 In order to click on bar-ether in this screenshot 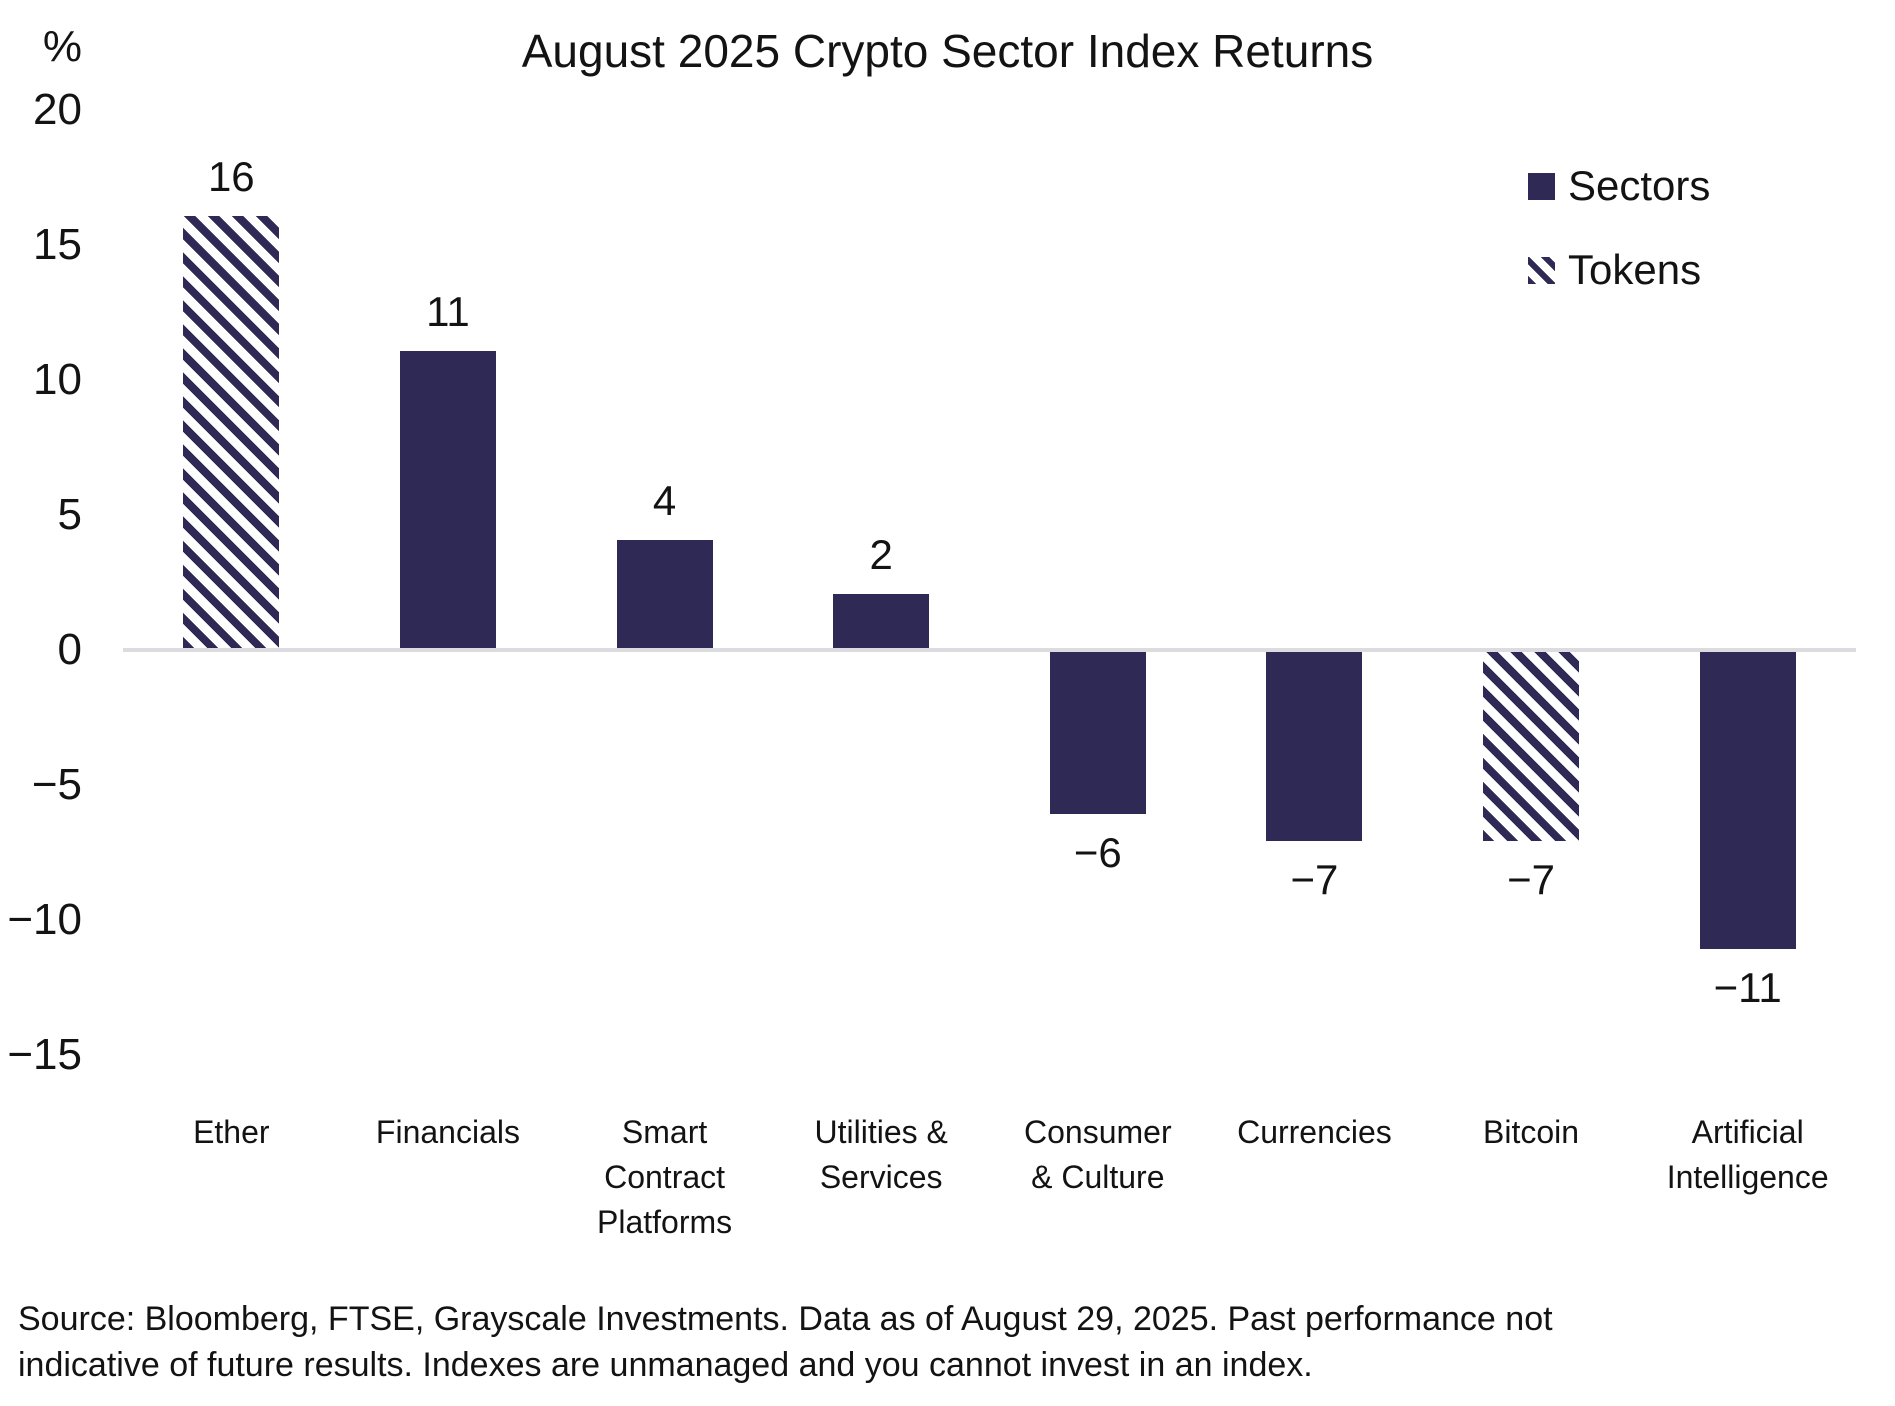, I will do `click(231, 432)`.